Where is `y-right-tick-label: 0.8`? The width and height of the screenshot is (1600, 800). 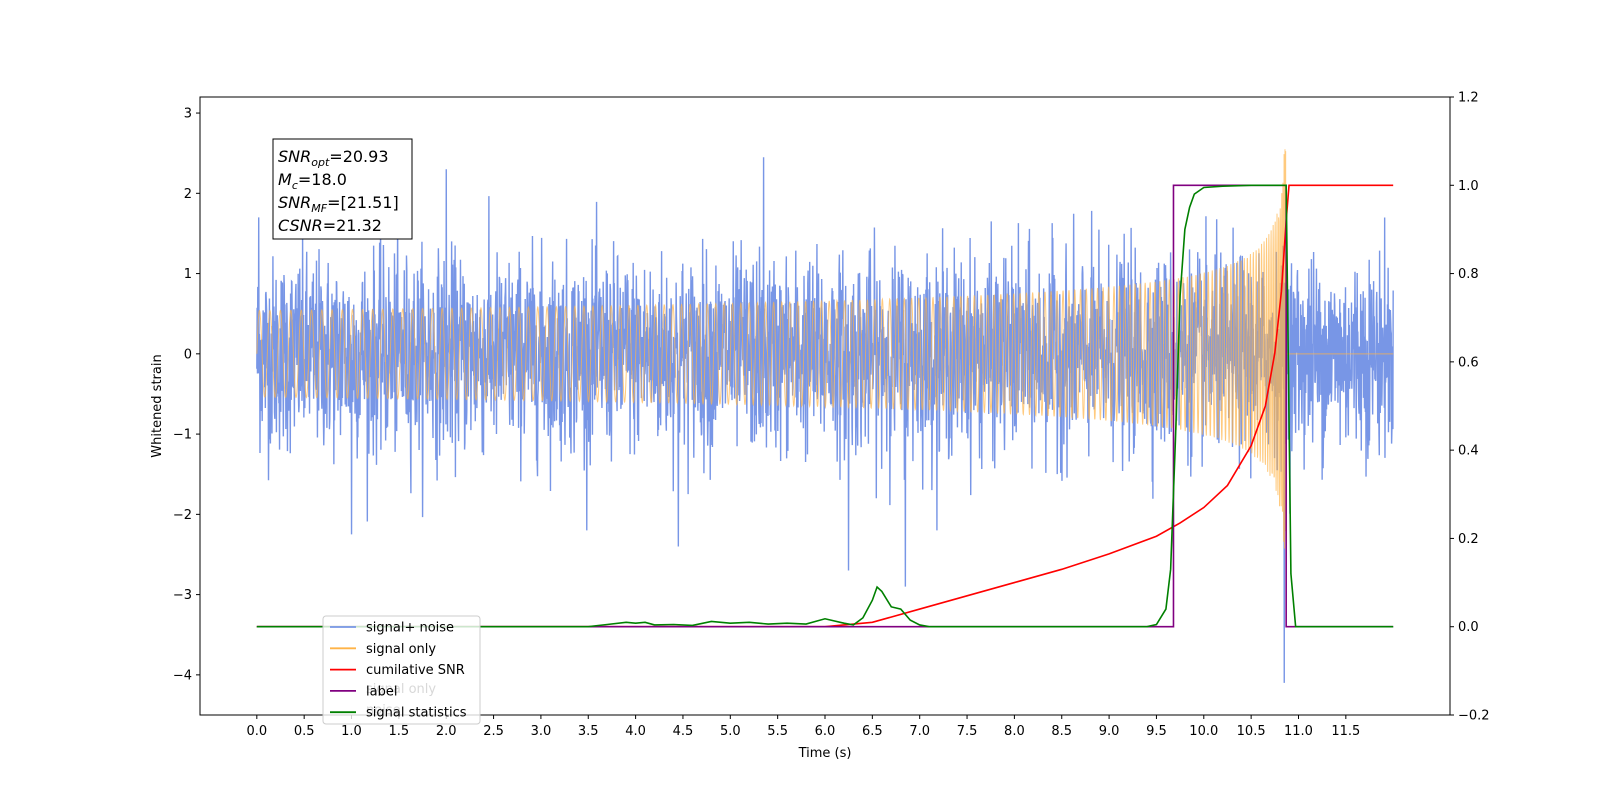
y-right-tick-label: 0.8 is located at coordinates (1468, 274).